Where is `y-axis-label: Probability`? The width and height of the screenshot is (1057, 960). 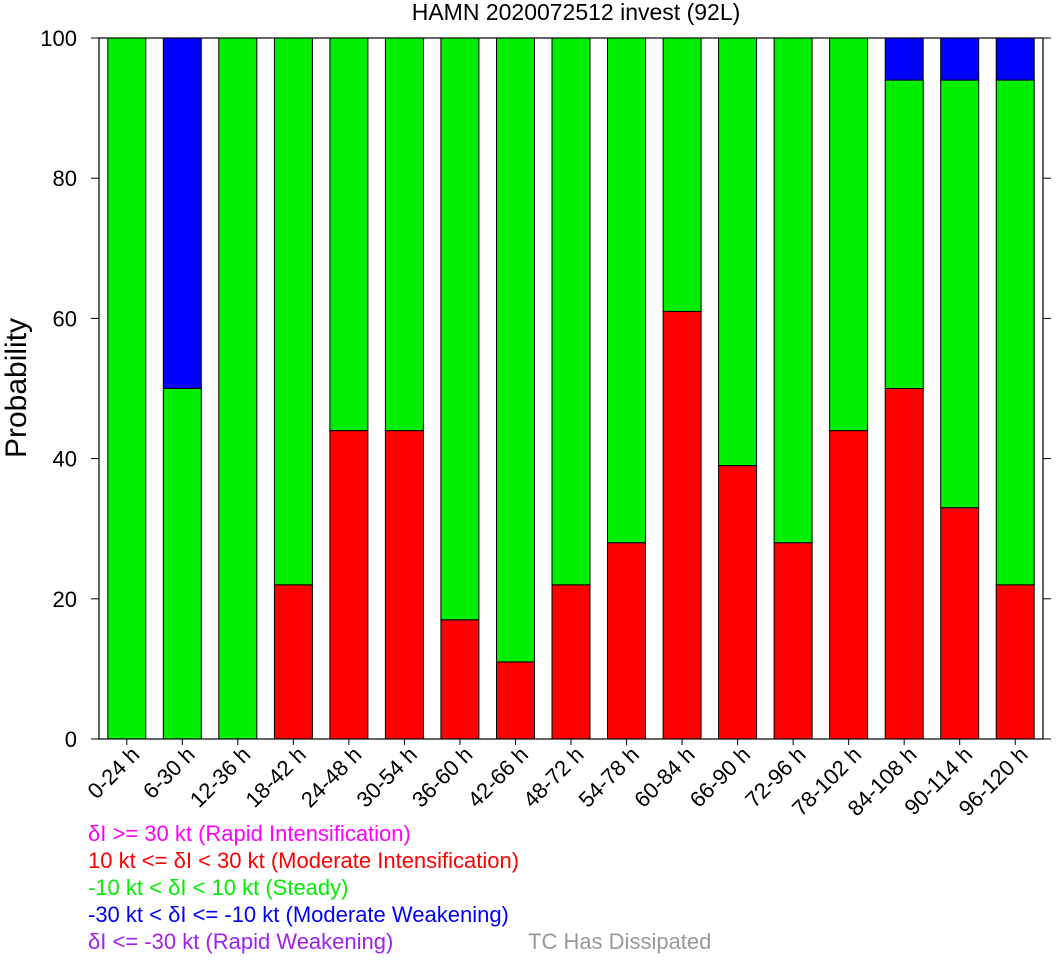 y-axis-label: Probability is located at coordinates (16, 388).